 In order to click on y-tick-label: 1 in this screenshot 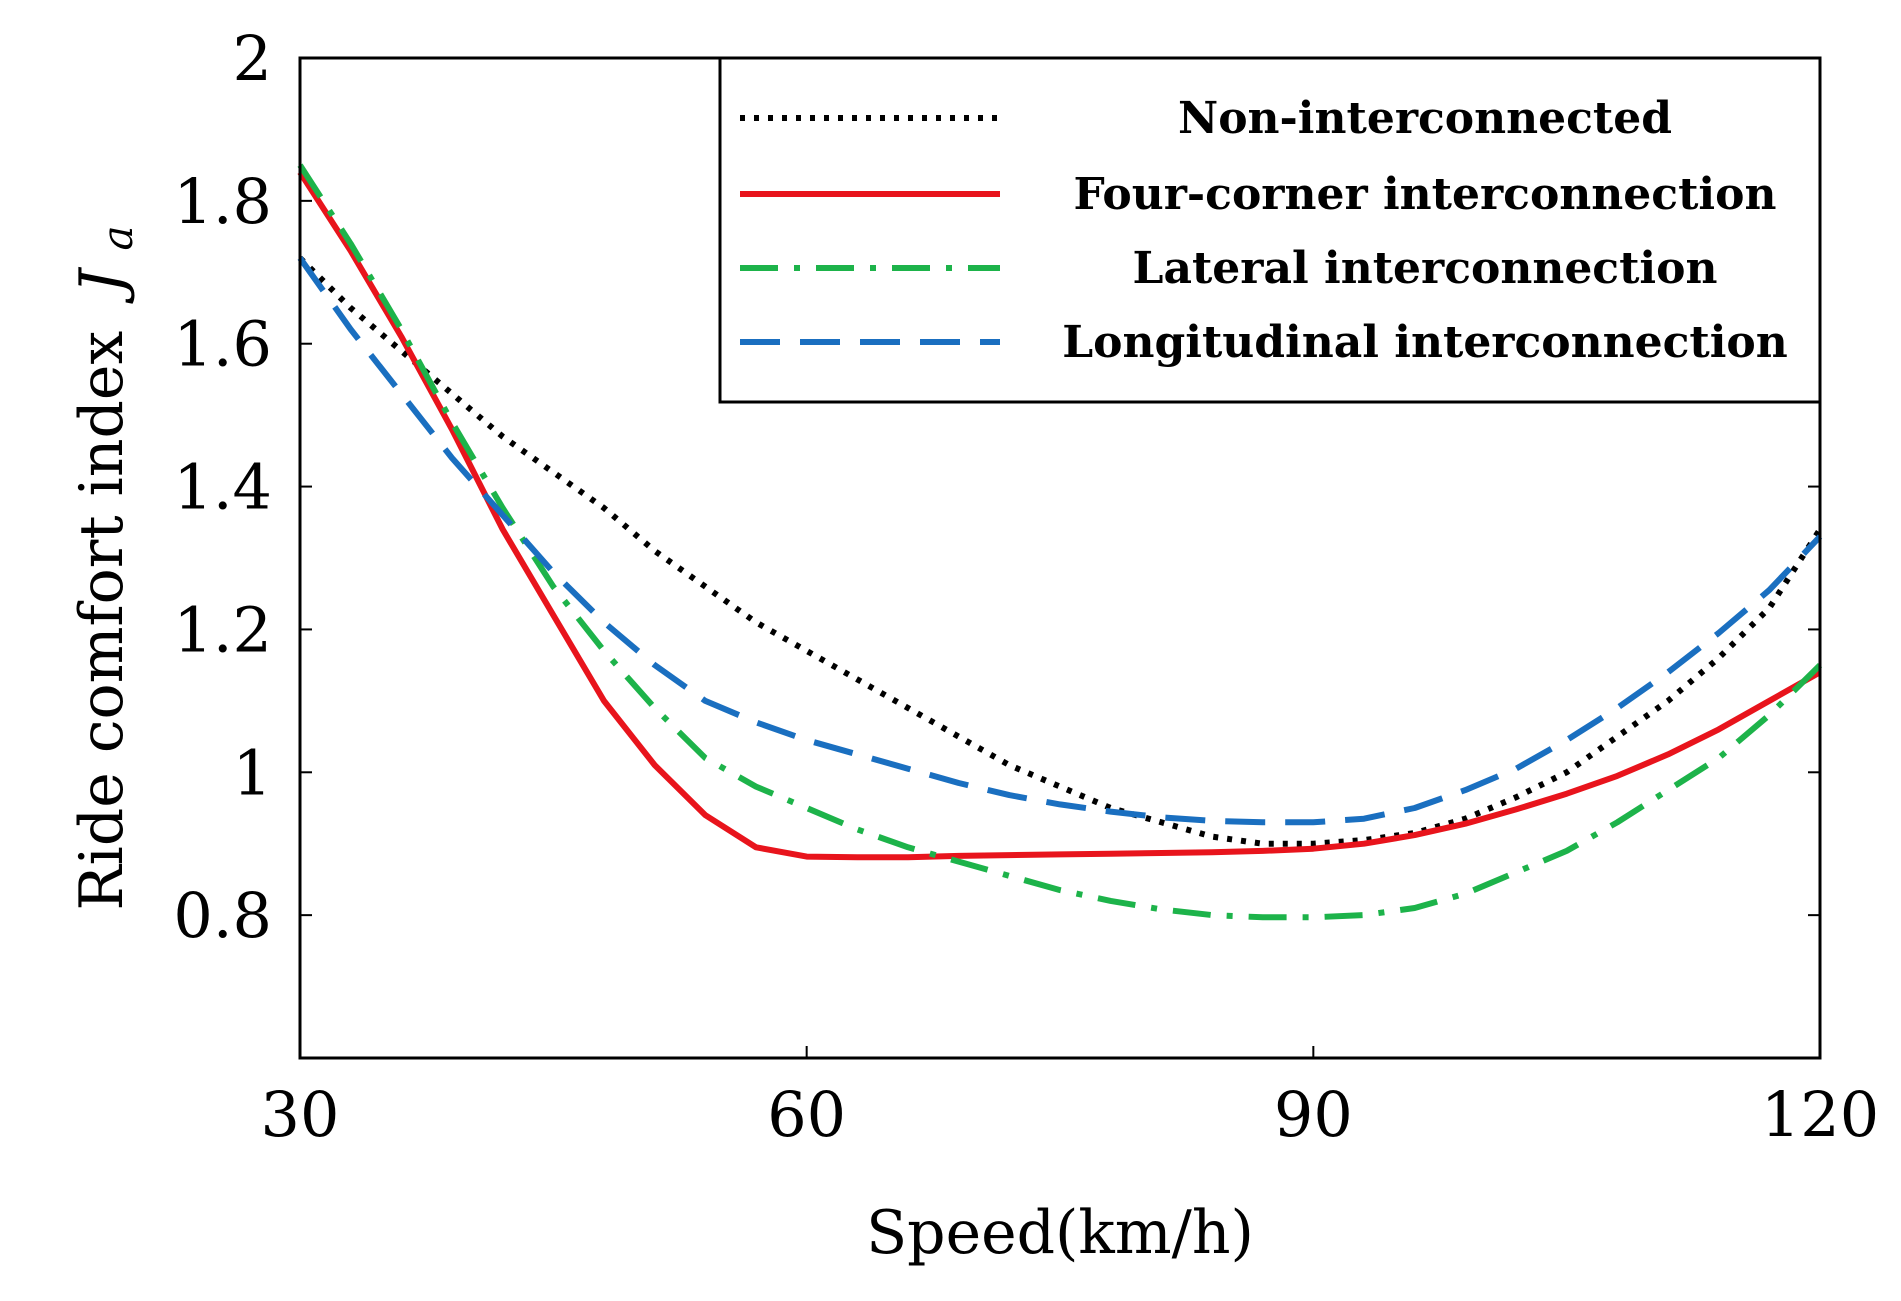, I will do `click(252, 772)`.